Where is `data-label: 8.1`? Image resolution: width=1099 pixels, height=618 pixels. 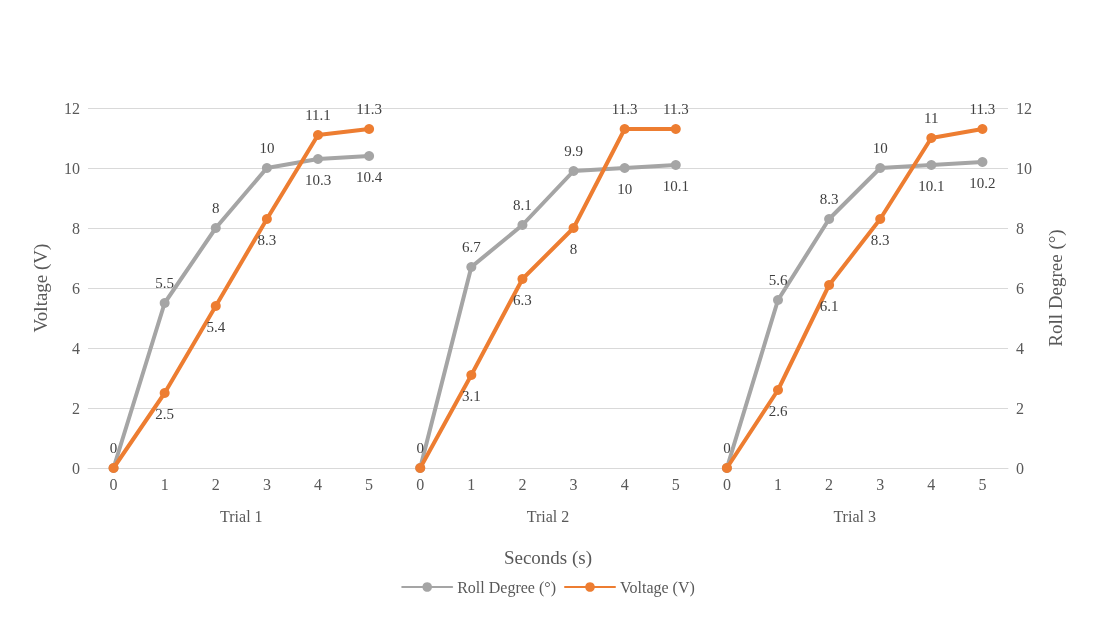
data-label: 8.1 is located at coordinates (522, 204).